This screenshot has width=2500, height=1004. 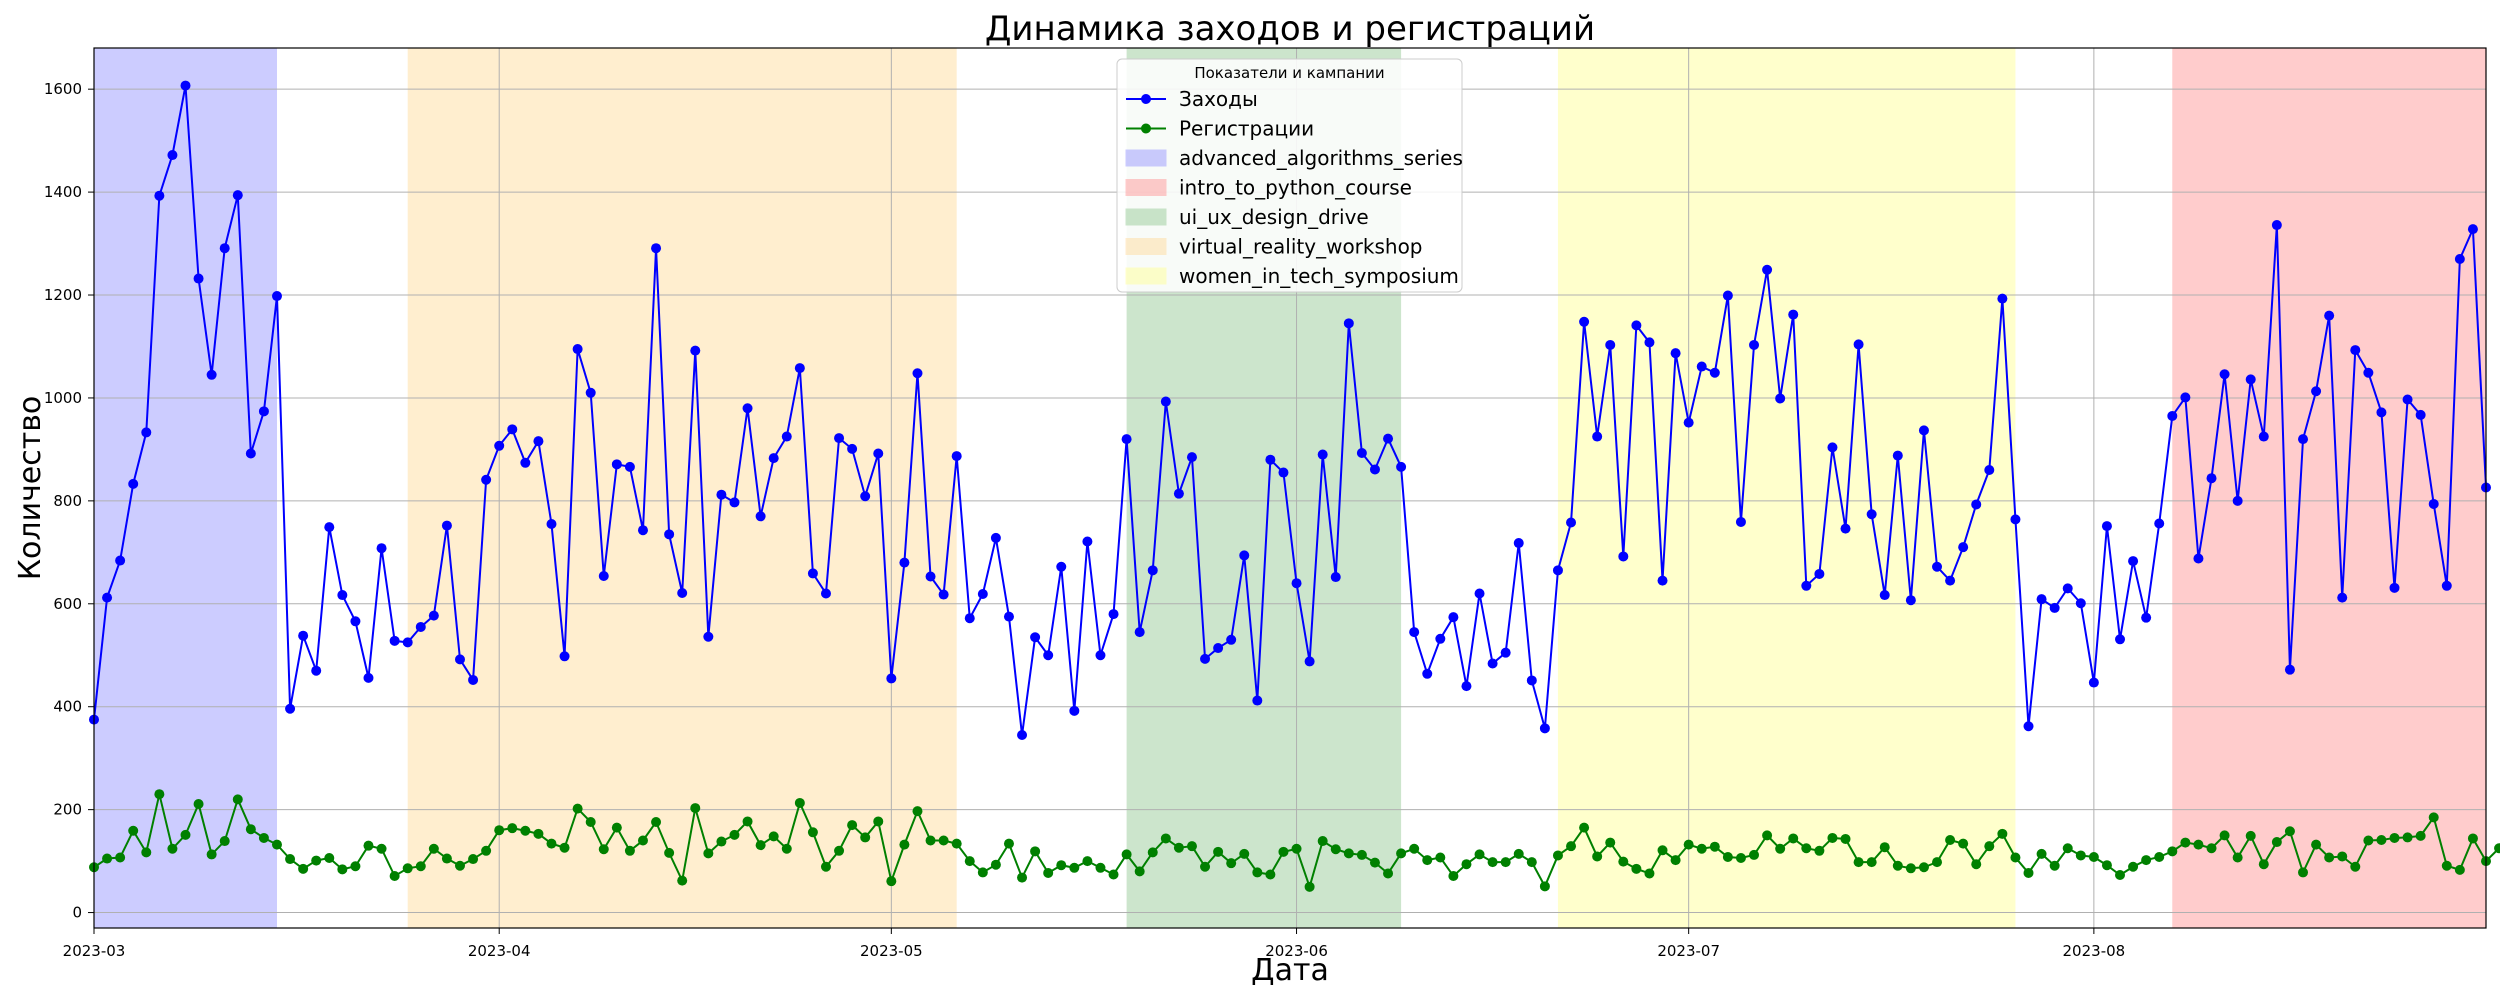 What do you see at coordinates (1321, 158) in the screenshot?
I see `legend-label: advanced_algorithms_series` at bounding box center [1321, 158].